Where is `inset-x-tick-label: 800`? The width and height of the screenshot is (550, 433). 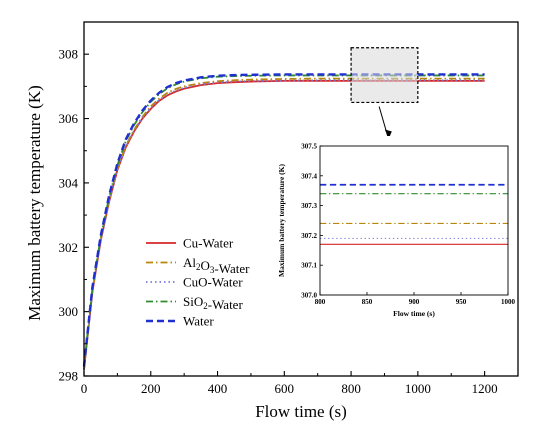 inset-x-tick-label: 800 is located at coordinates (320, 302).